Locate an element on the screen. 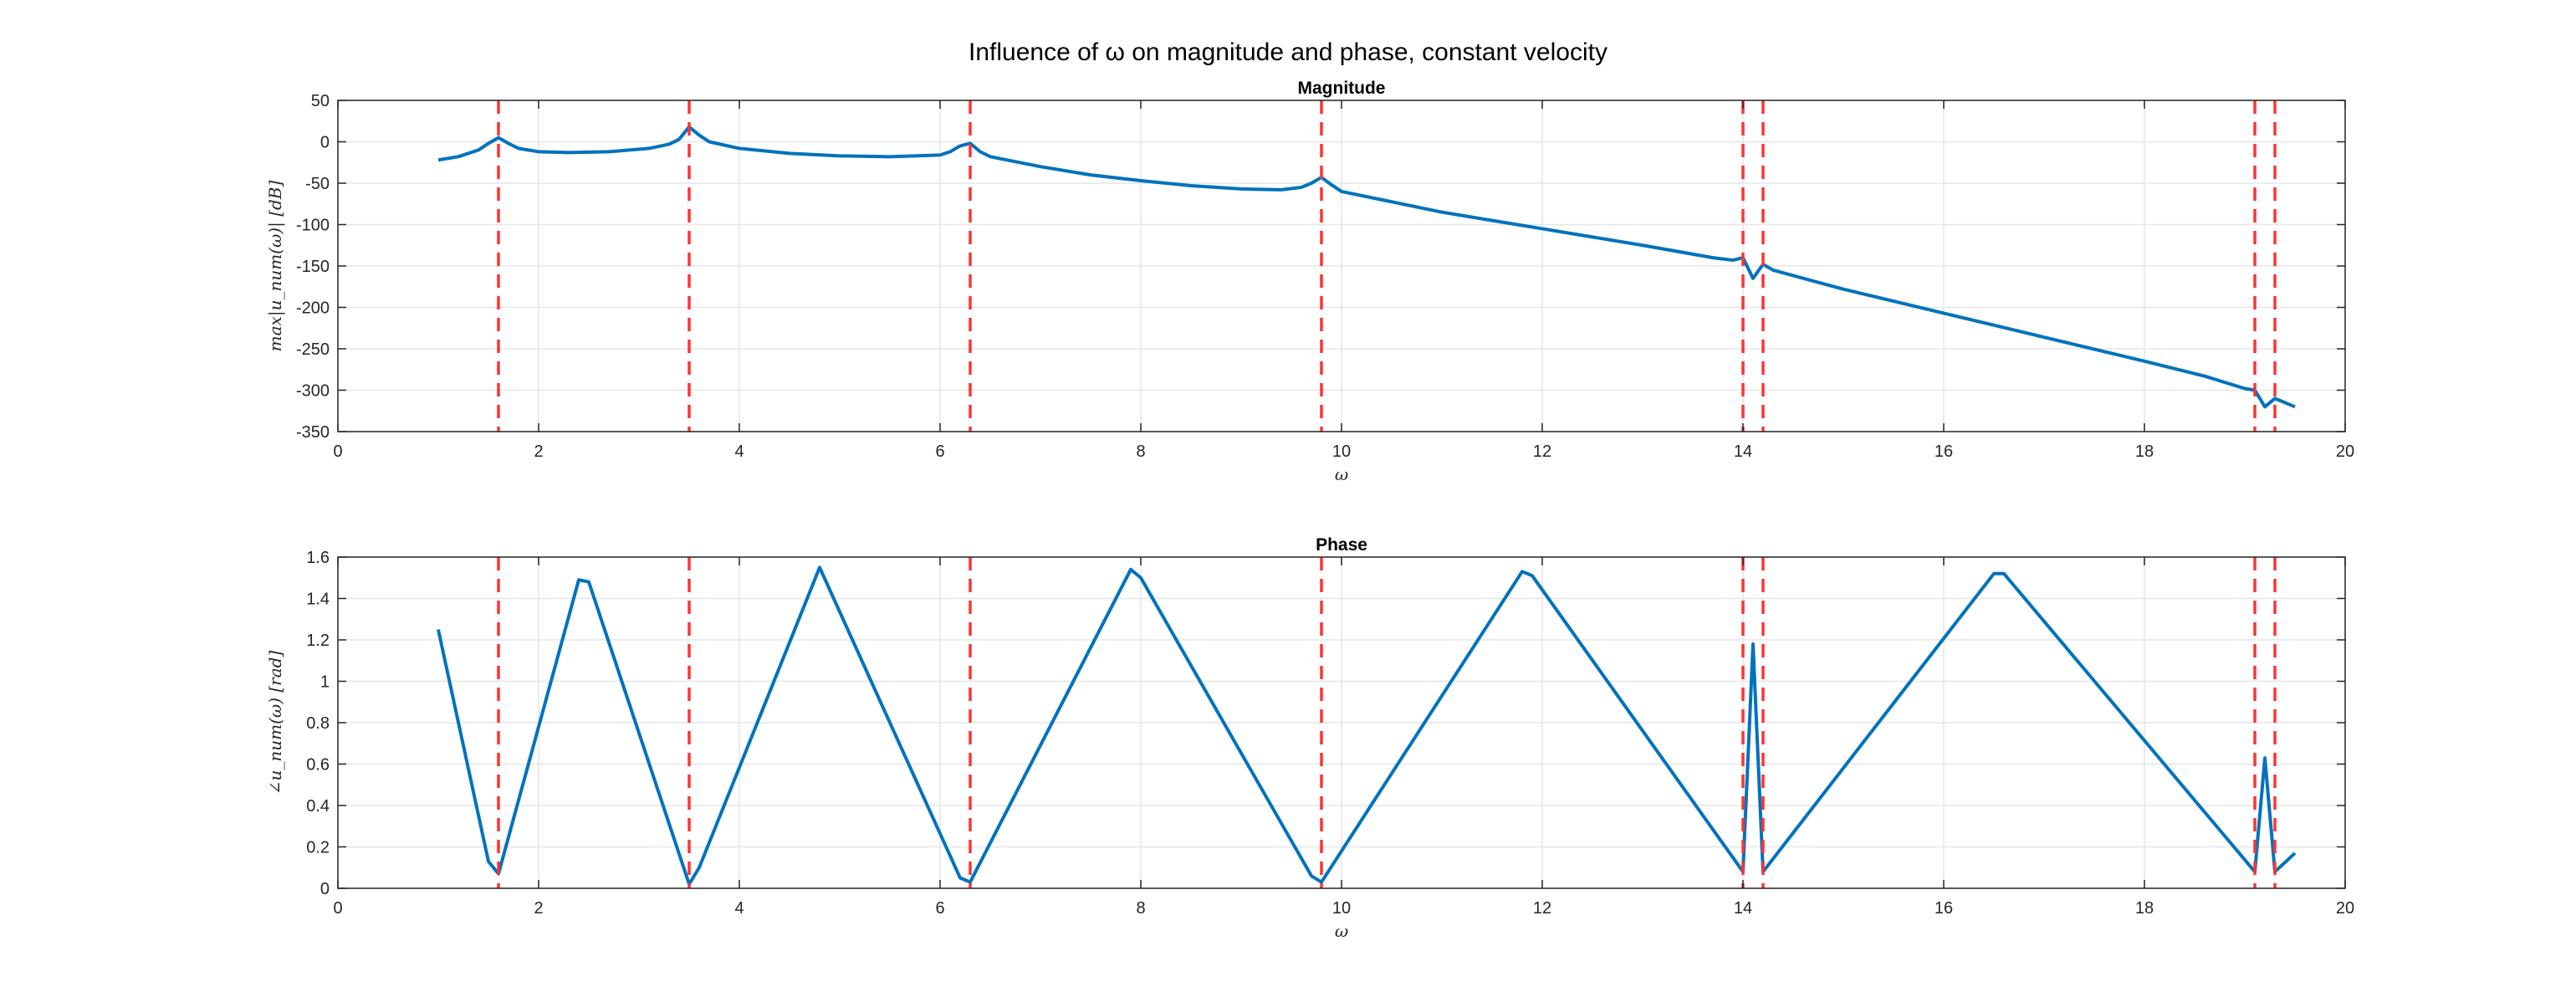  y-tick-label: -200 is located at coordinates (313, 308).